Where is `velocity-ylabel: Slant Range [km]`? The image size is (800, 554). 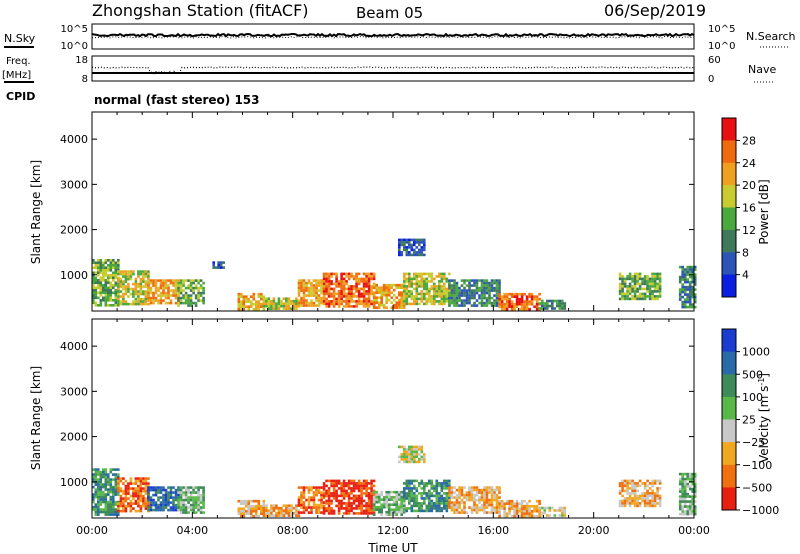
velocity-ylabel: Slant Range [km] is located at coordinates (36, 418).